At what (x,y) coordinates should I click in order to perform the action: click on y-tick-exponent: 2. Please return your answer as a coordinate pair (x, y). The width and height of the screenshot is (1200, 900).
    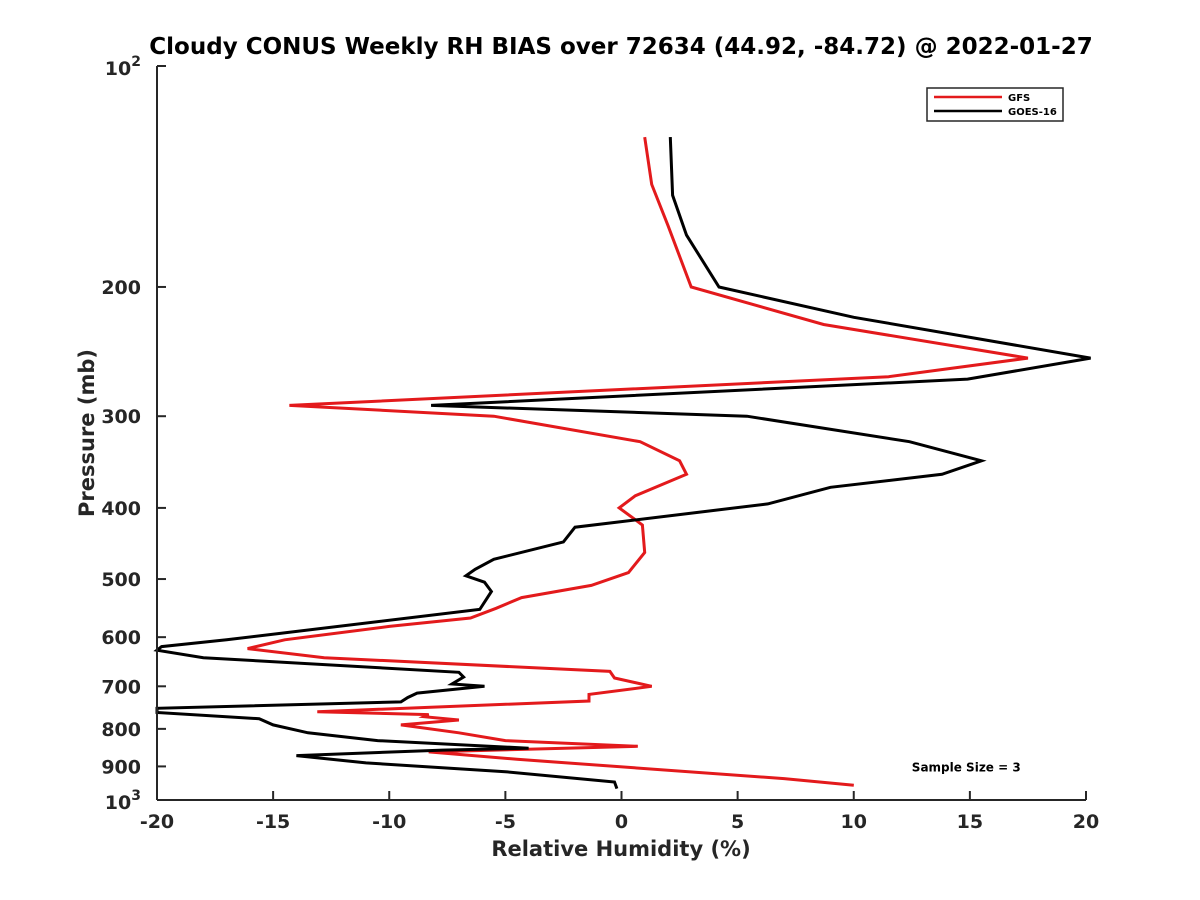
    Looking at the image, I should click on (136, 62).